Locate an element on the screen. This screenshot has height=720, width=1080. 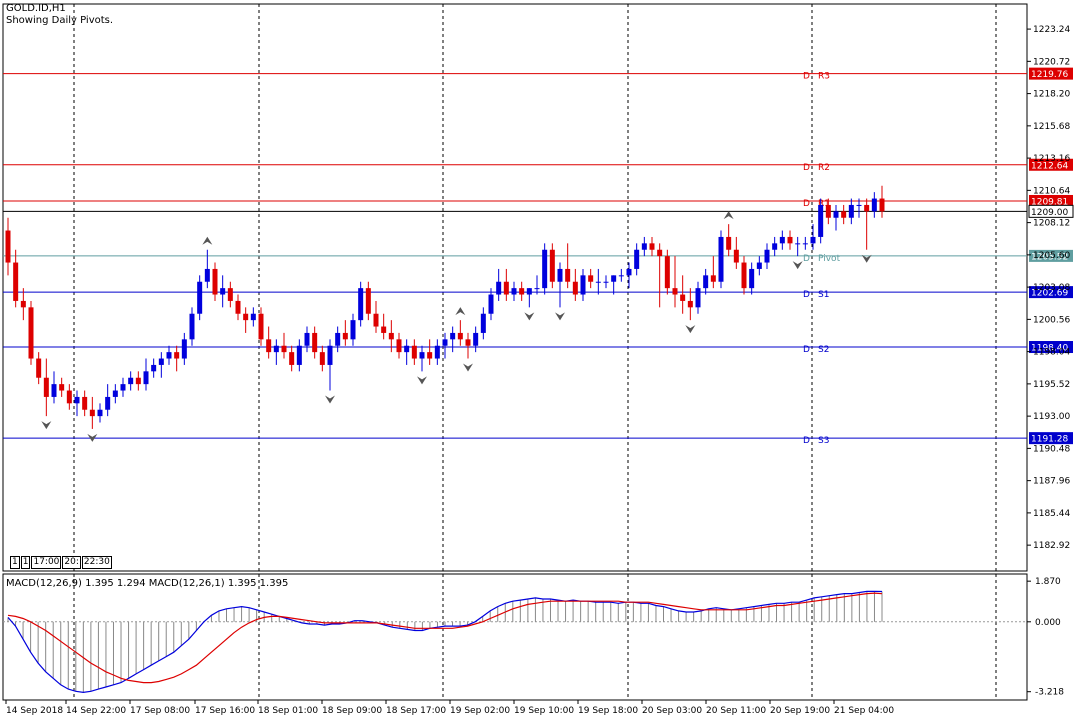
x-tick-label: 21 Sep 04:00 is located at coordinates (864, 711).